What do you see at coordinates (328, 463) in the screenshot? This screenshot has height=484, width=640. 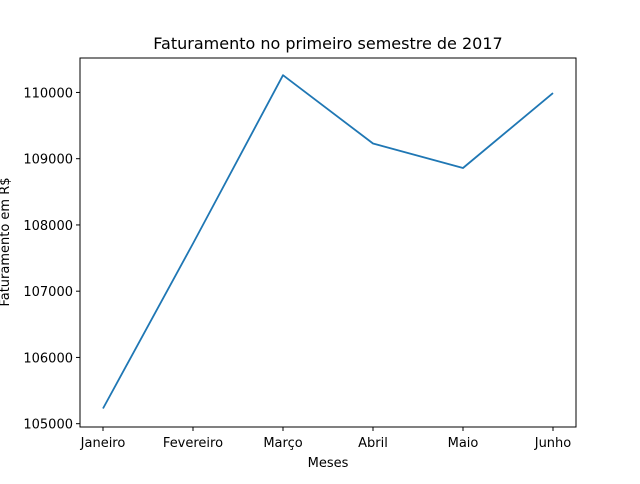 I see `x-axis-label: Meses` at bounding box center [328, 463].